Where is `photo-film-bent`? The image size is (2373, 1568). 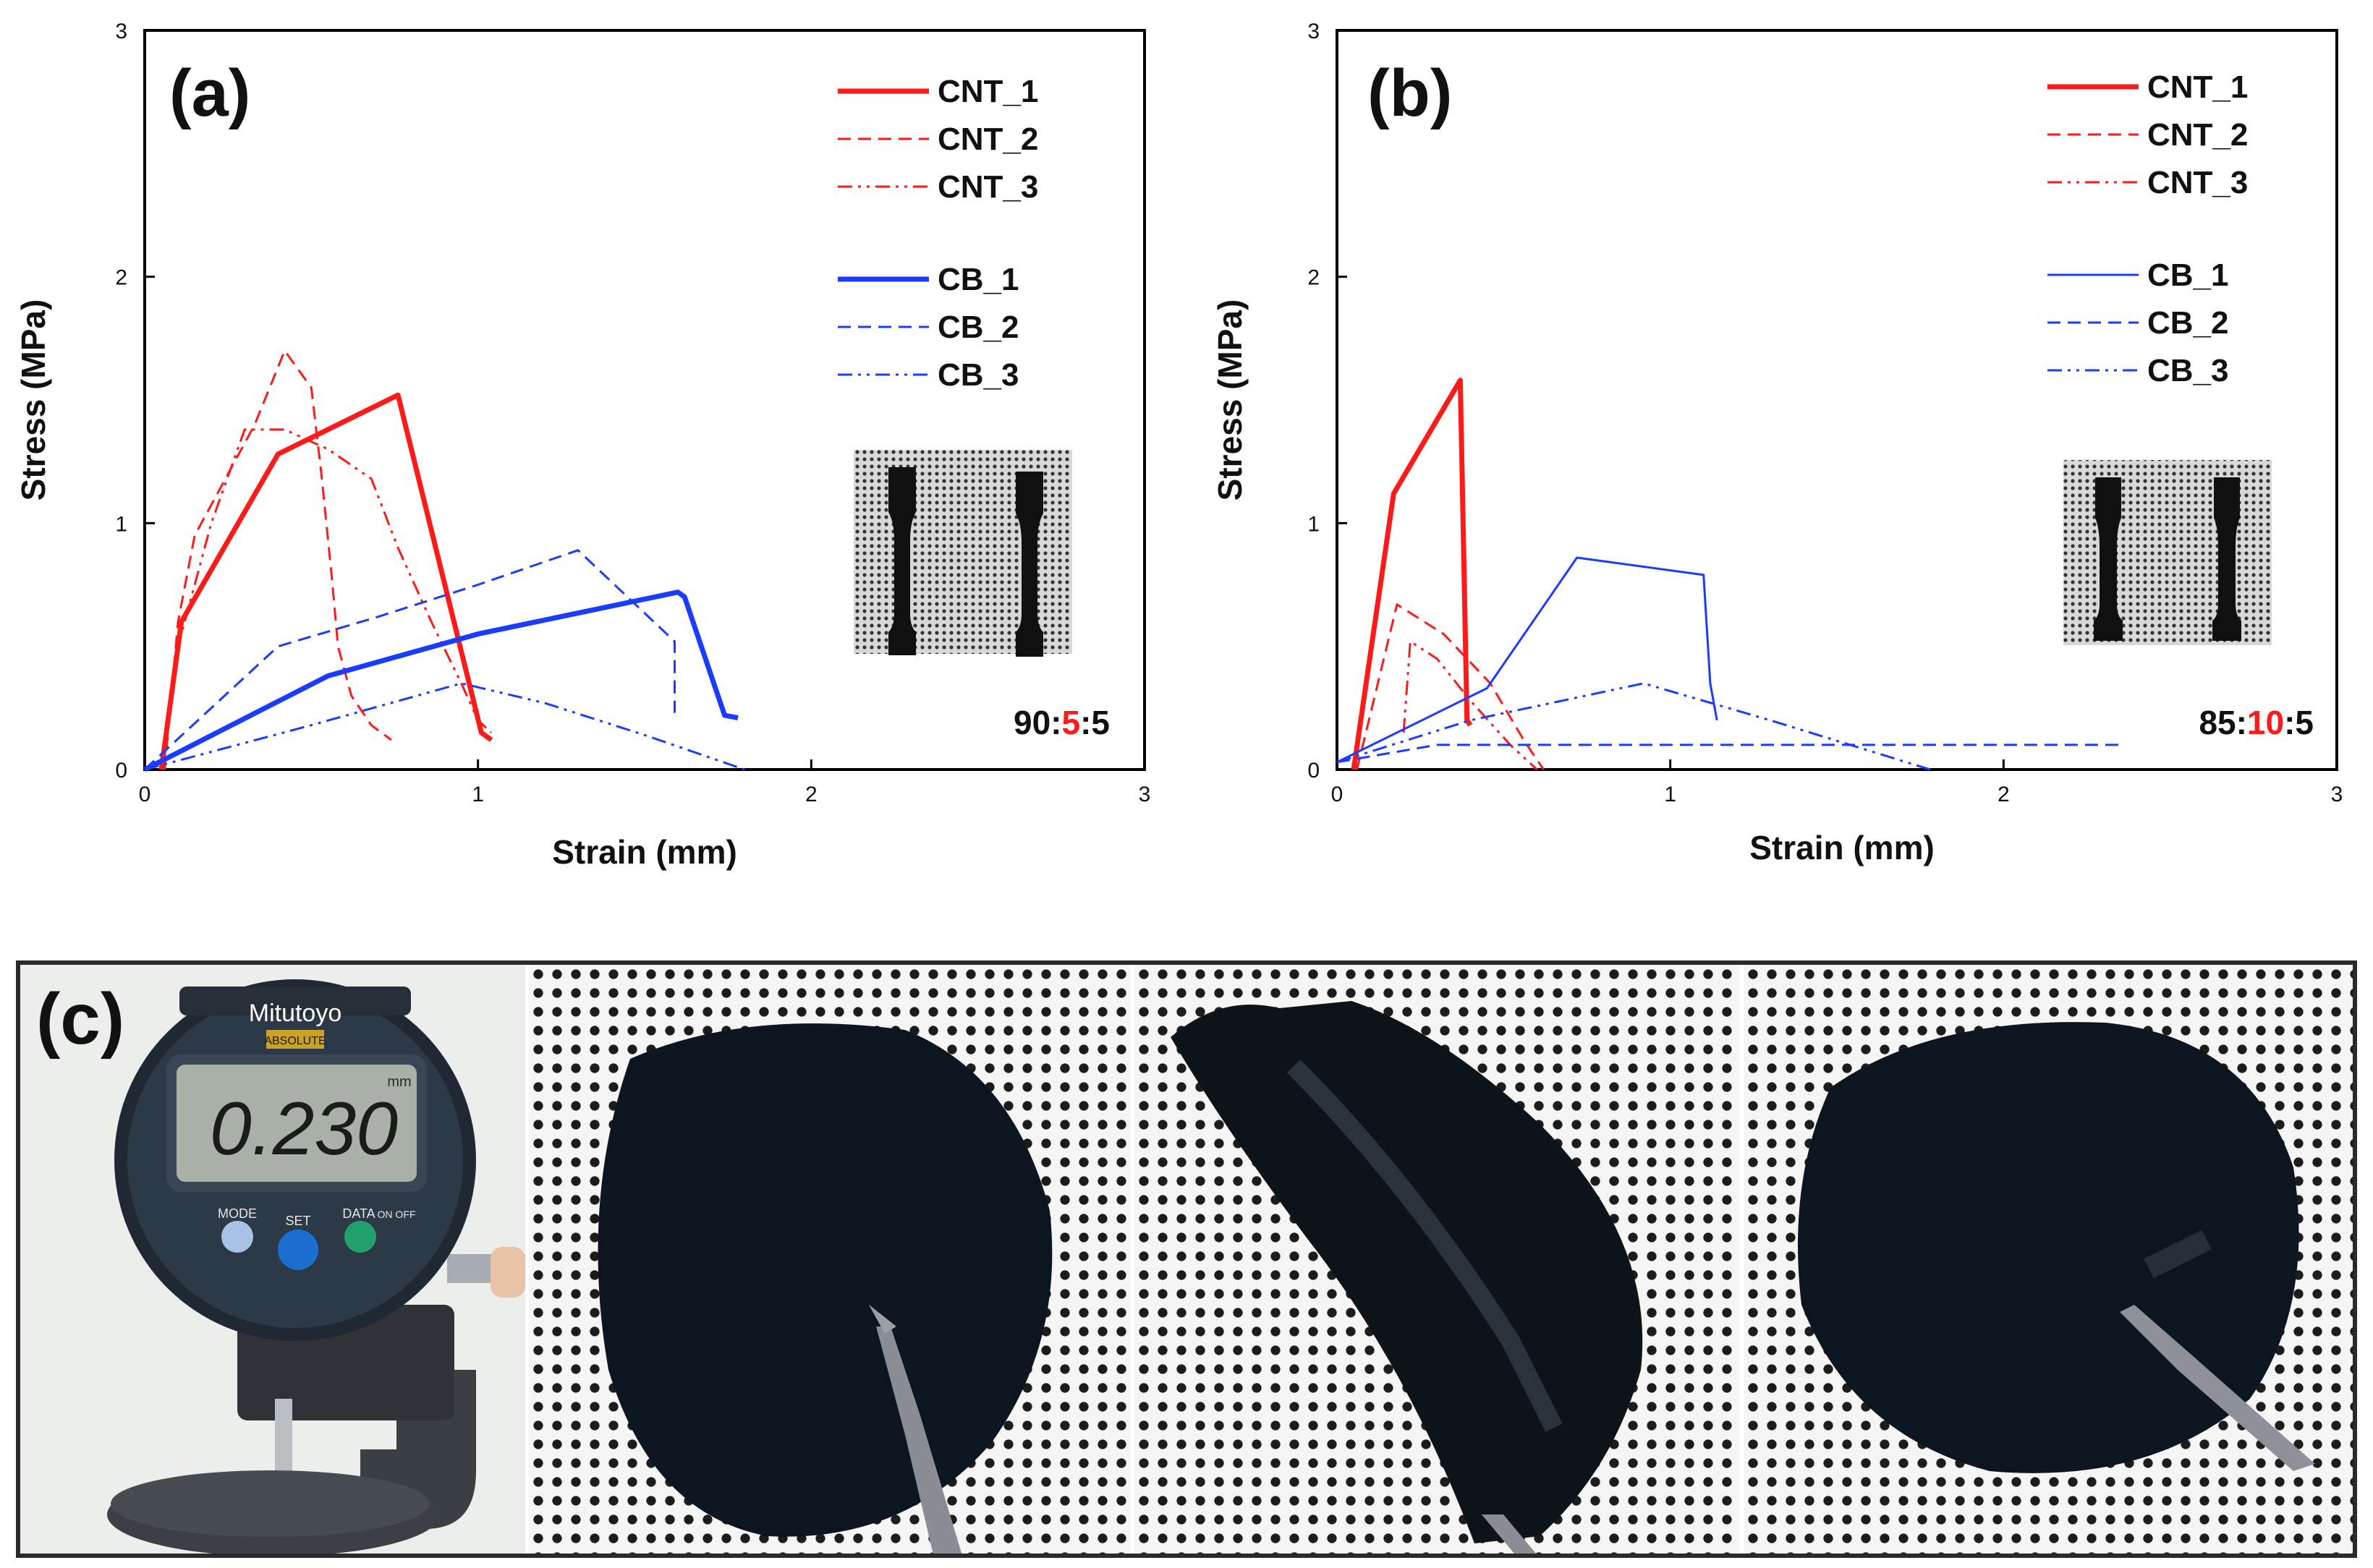
photo-film-bent is located at coordinates (1437, 1259).